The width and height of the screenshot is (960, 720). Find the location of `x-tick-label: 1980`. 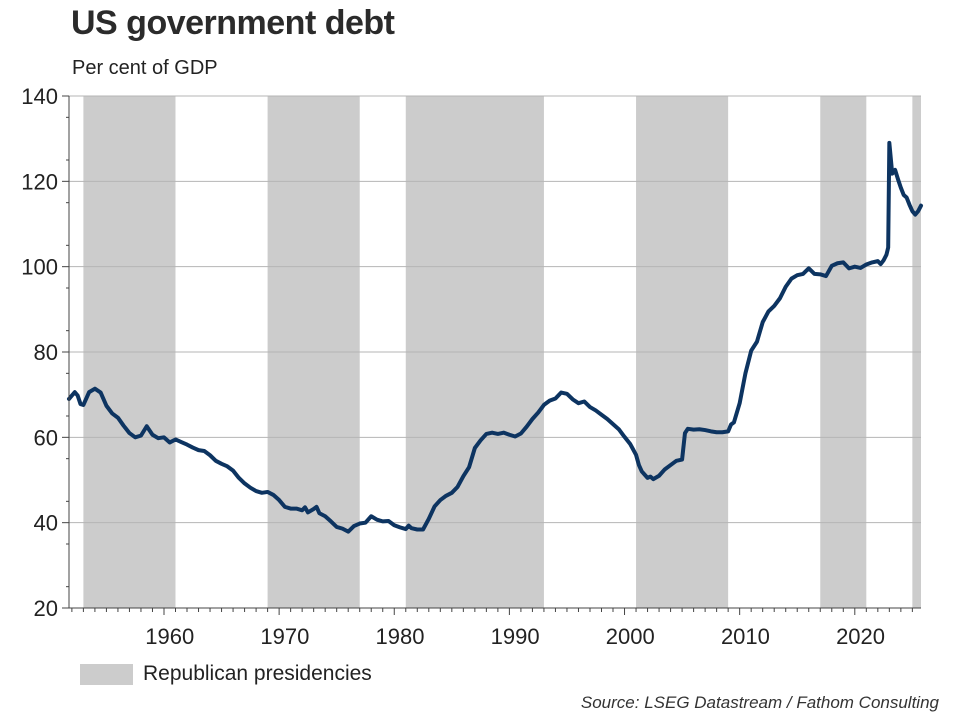

x-tick-label: 1980 is located at coordinates (400, 636).